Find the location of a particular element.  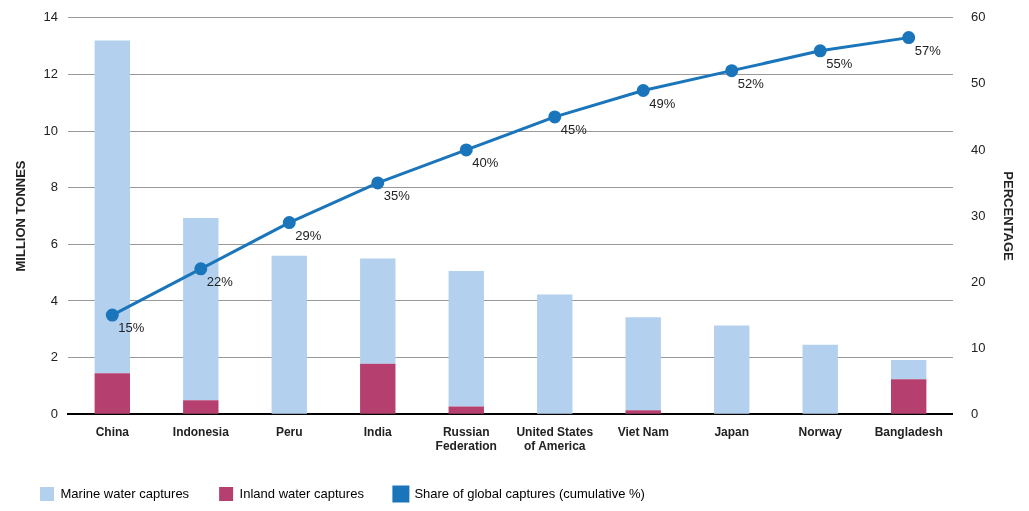

y2-tick-label: 40 is located at coordinates (978, 149).